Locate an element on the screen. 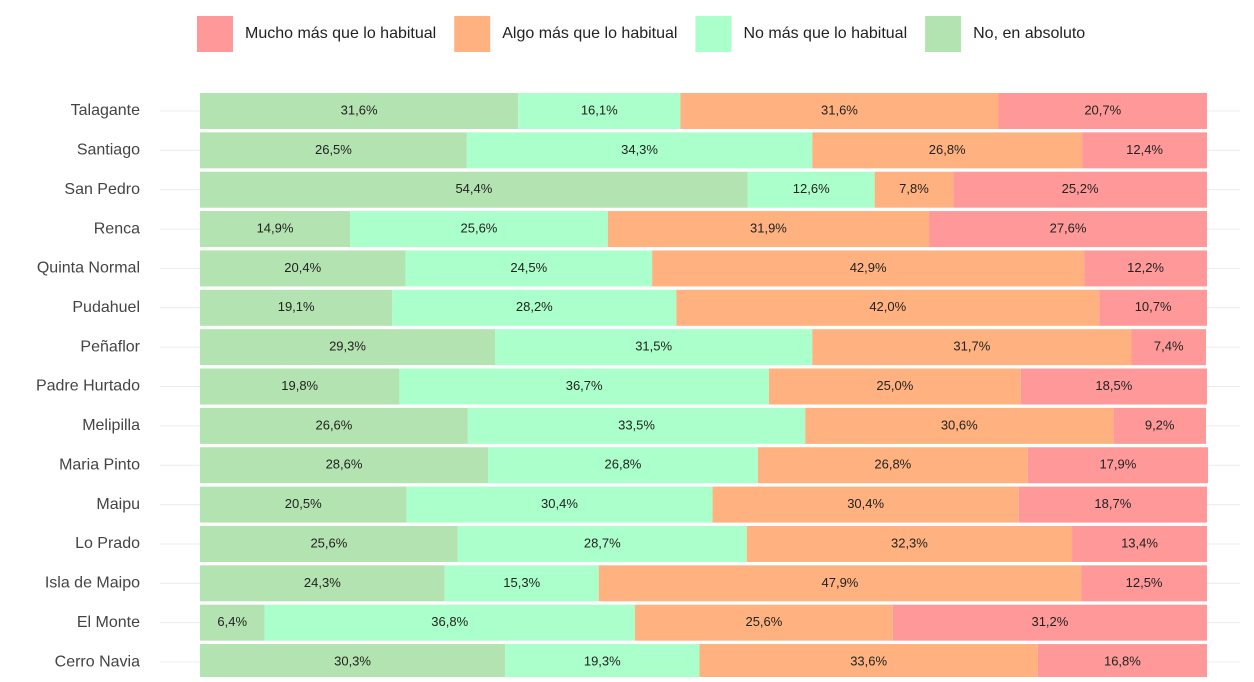 The width and height of the screenshot is (1254, 682). data-label: 12,4% is located at coordinates (1144, 149).